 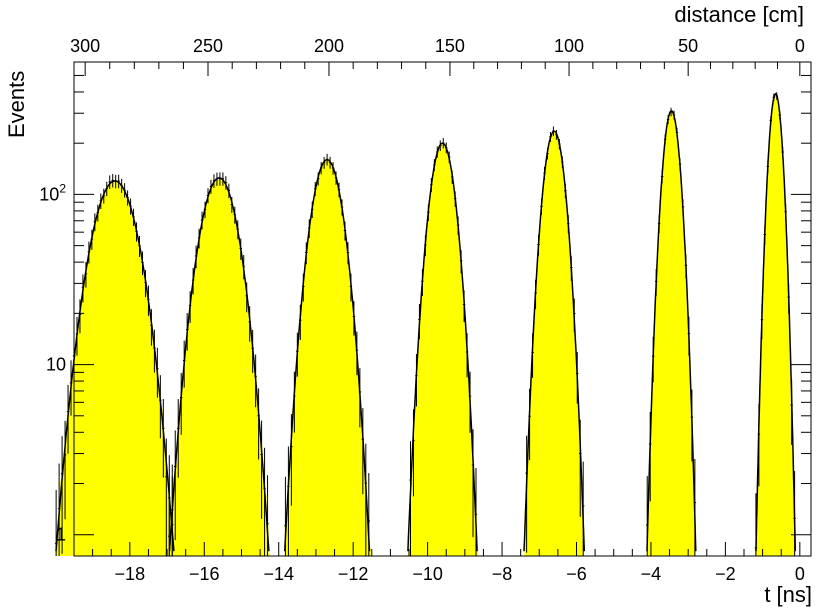 I want to click on x-tick-label: −18, so click(x=130, y=574).